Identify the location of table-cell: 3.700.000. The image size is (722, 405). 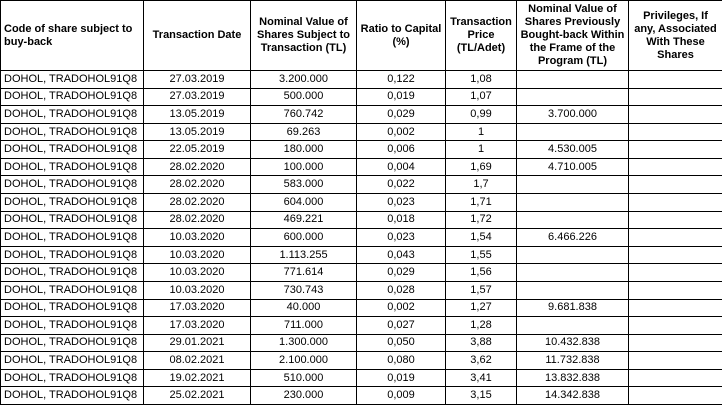
(572, 114).